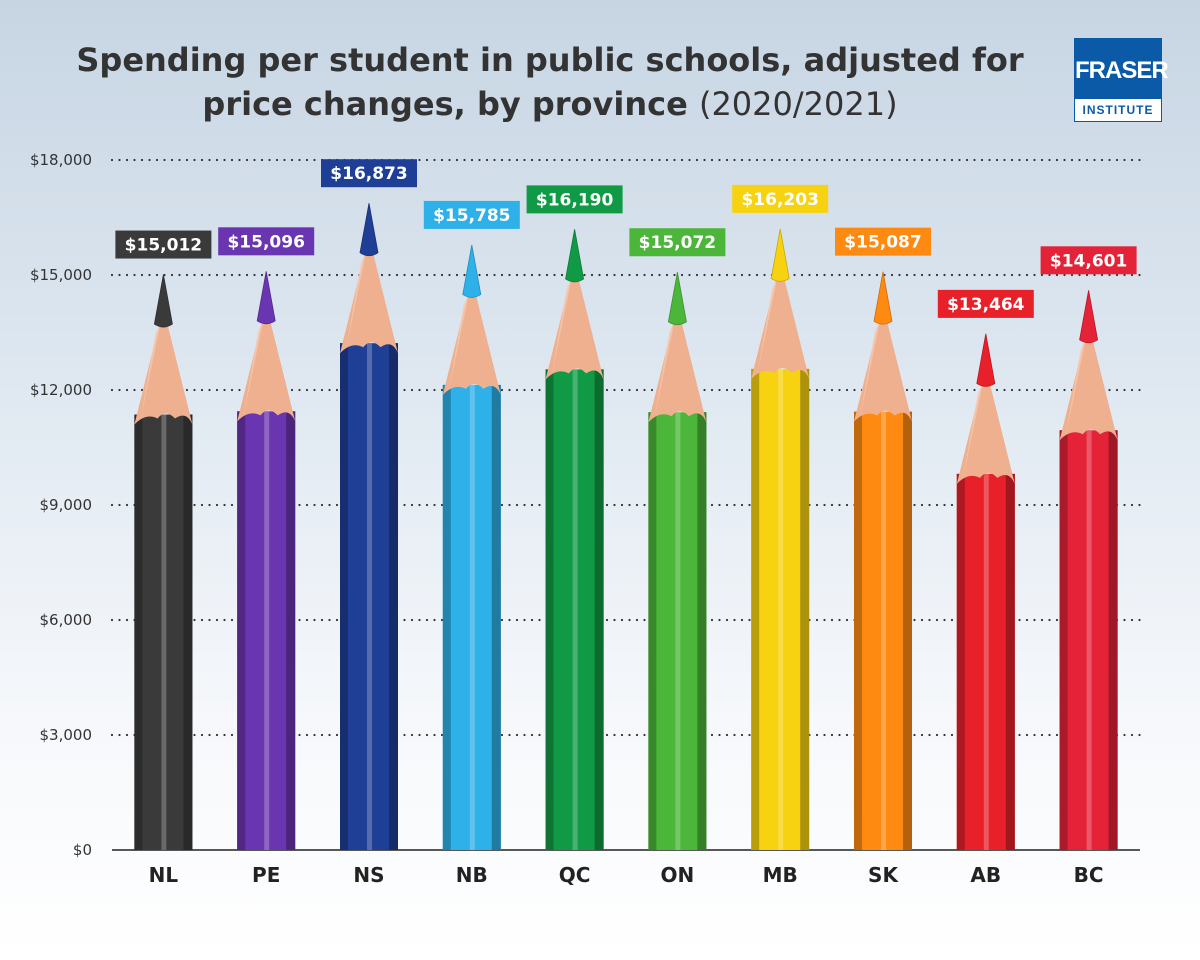 The image size is (1200, 960). What do you see at coordinates (883, 875) in the screenshot?
I see `x-tick-label: SK` at bounding box center [883, 875].